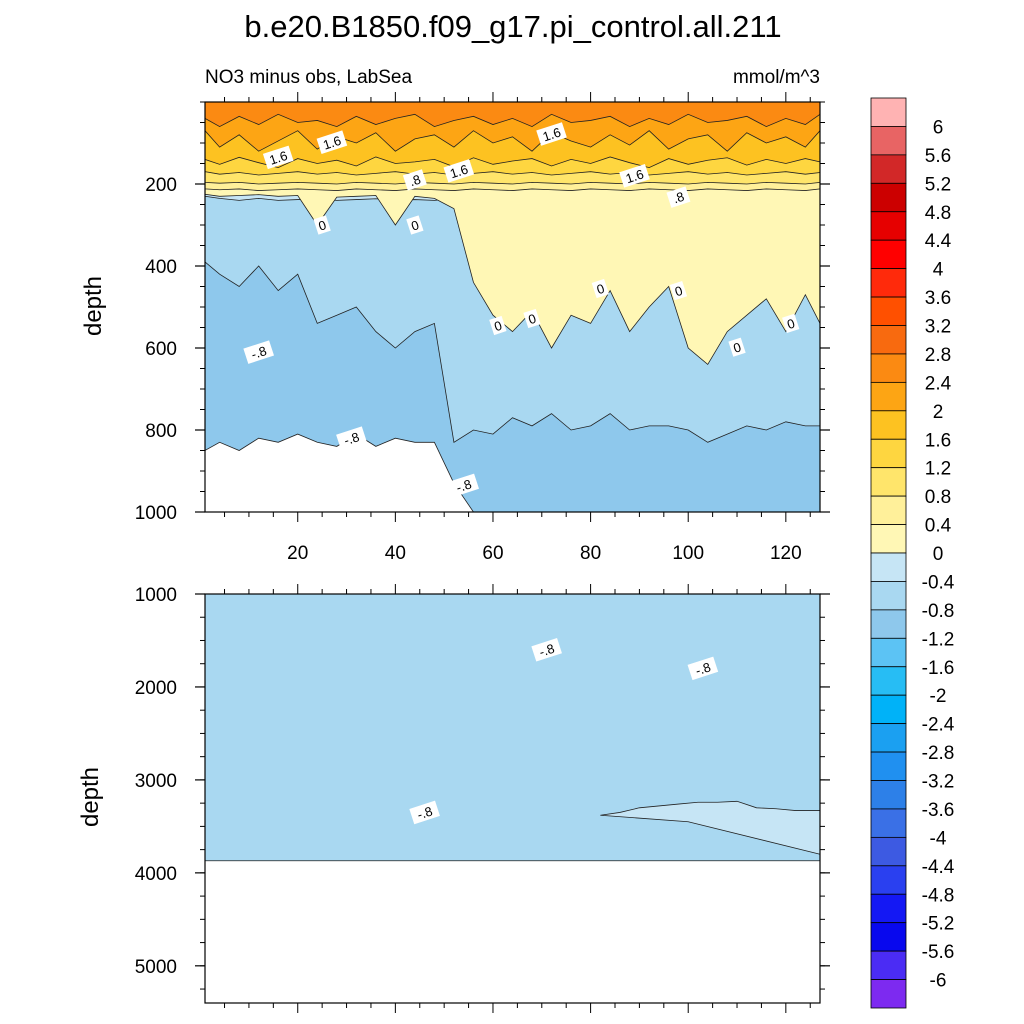  Describe the element at coordinates (938, 639) in the screenshot. I see `colorbar-level-label: -1.2` at that location.